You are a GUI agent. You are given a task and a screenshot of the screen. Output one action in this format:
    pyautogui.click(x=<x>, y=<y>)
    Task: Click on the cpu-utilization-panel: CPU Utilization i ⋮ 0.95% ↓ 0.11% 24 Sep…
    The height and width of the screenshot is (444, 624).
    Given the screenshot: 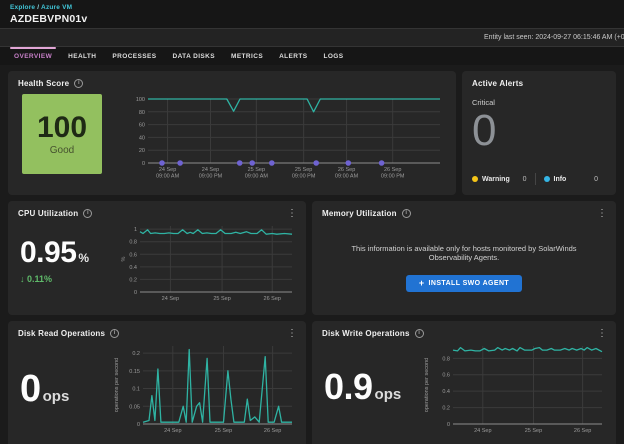 What is the action you would take?
    pyautogui.click(x=157, y=258)
    